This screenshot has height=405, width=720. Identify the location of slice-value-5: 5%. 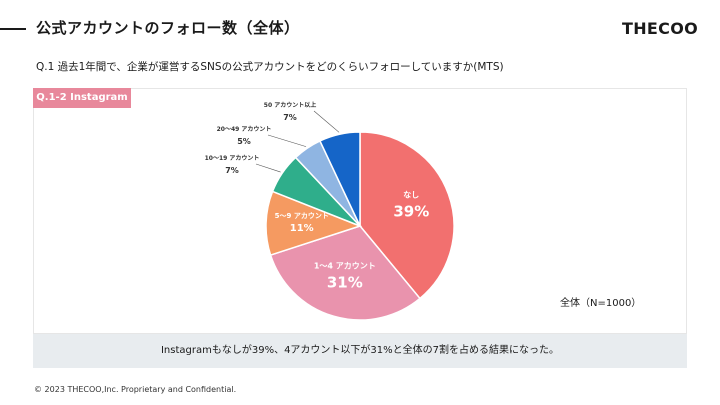
(244, 141).